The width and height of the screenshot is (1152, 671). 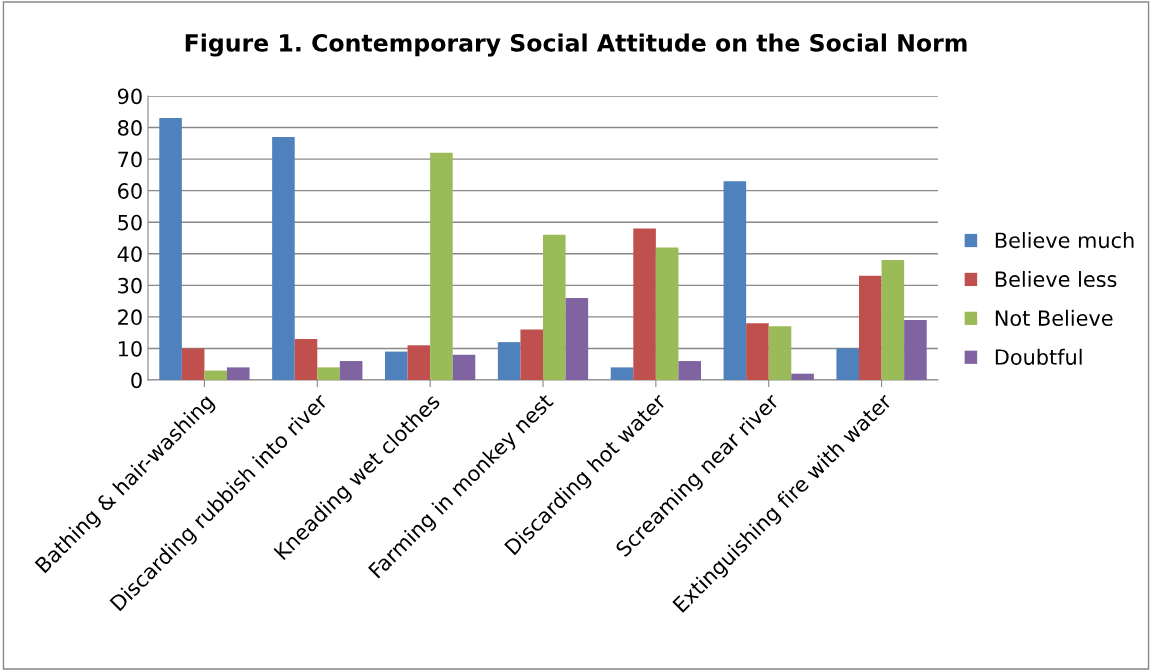 I want to click on legend-label: Doubtful, so click(x=1038, y=356).